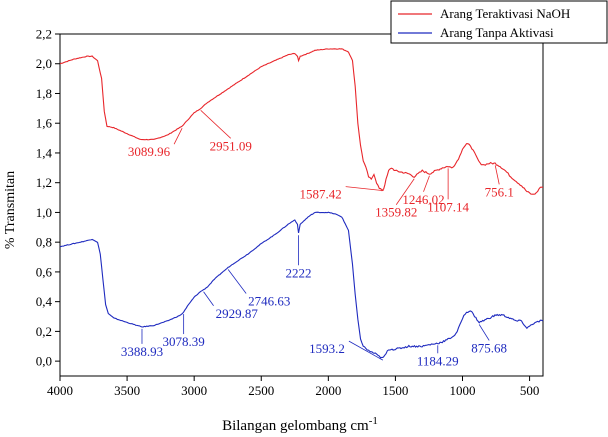  Describe the element at coordinates (44, 331) in the screenshot. I see `y-tick-label: 0,2` at that location.